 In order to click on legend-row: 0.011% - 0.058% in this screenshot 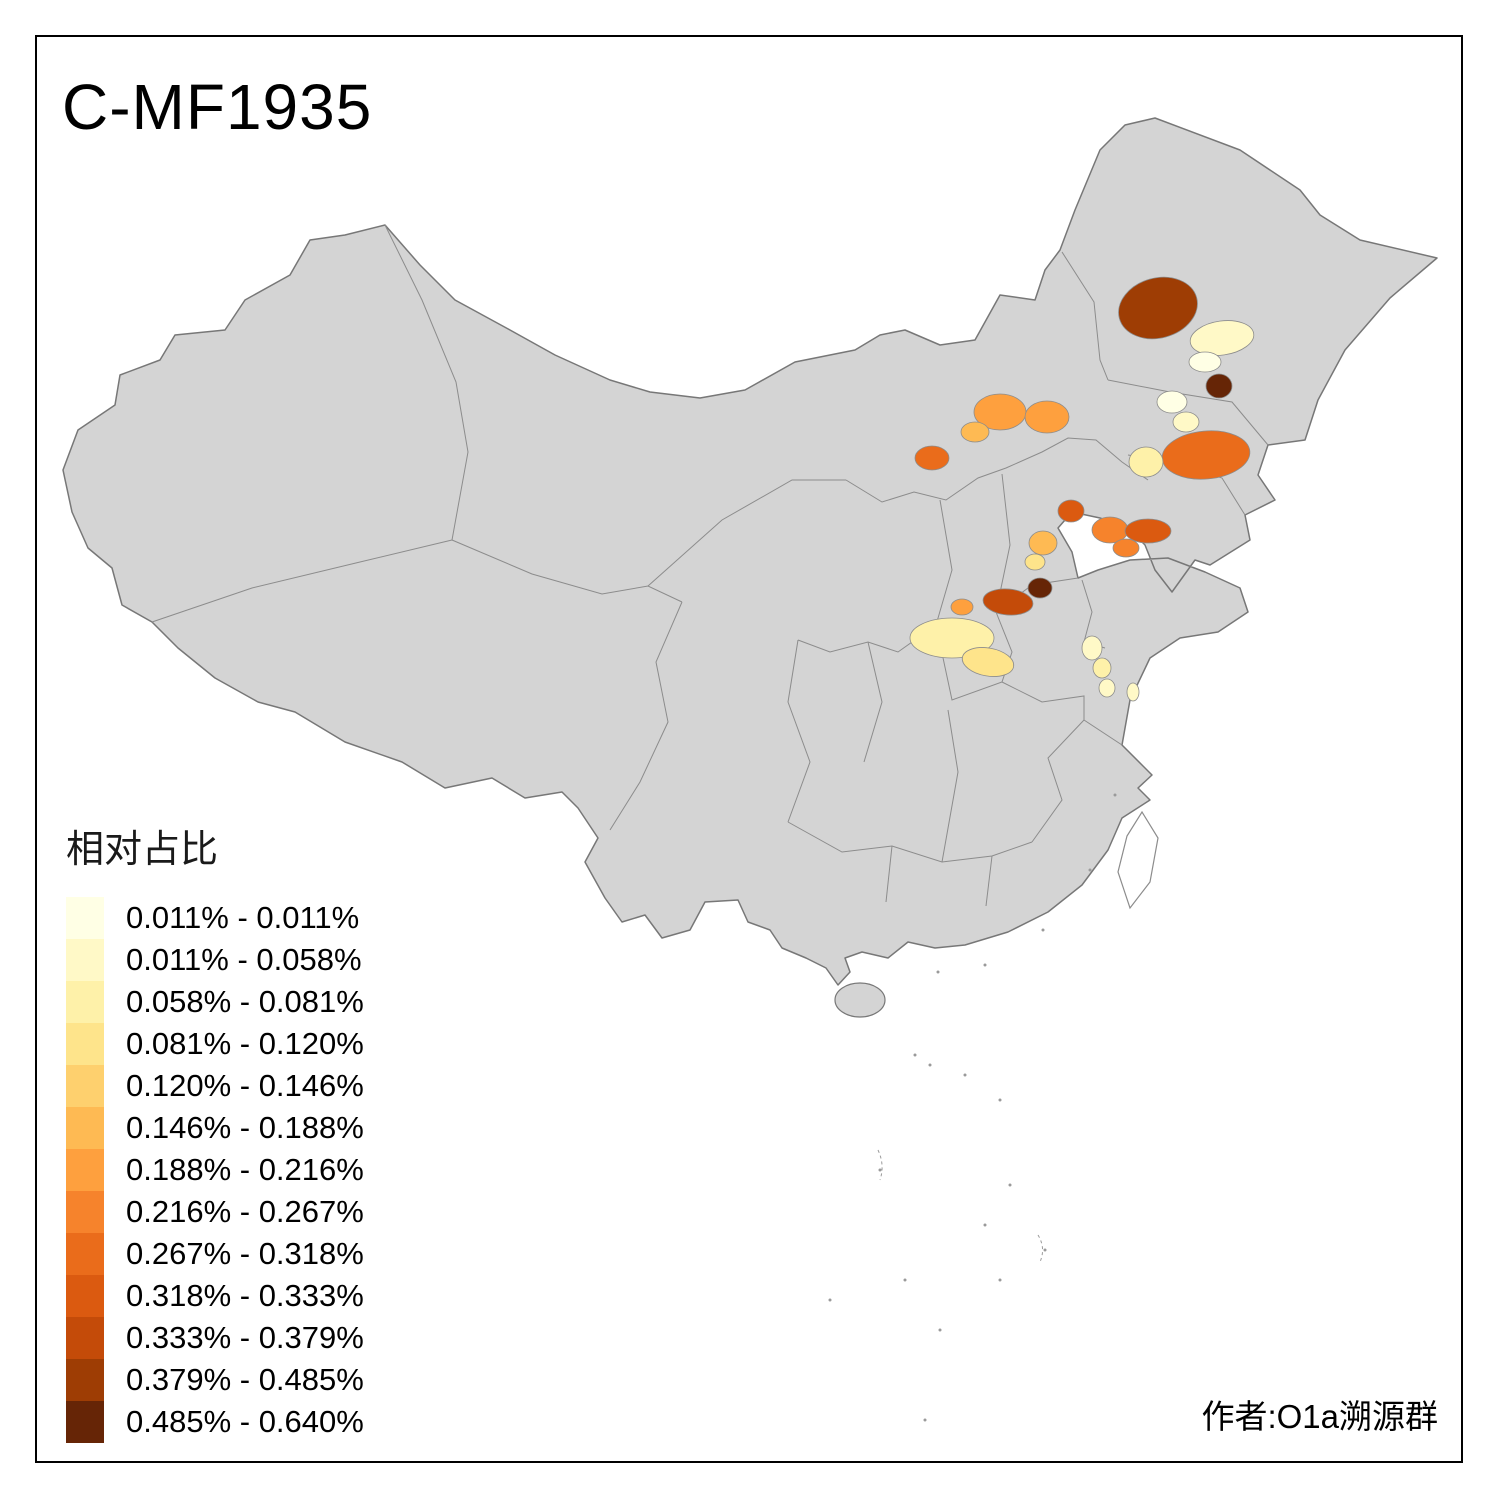, I will do `click(215, 960)`.